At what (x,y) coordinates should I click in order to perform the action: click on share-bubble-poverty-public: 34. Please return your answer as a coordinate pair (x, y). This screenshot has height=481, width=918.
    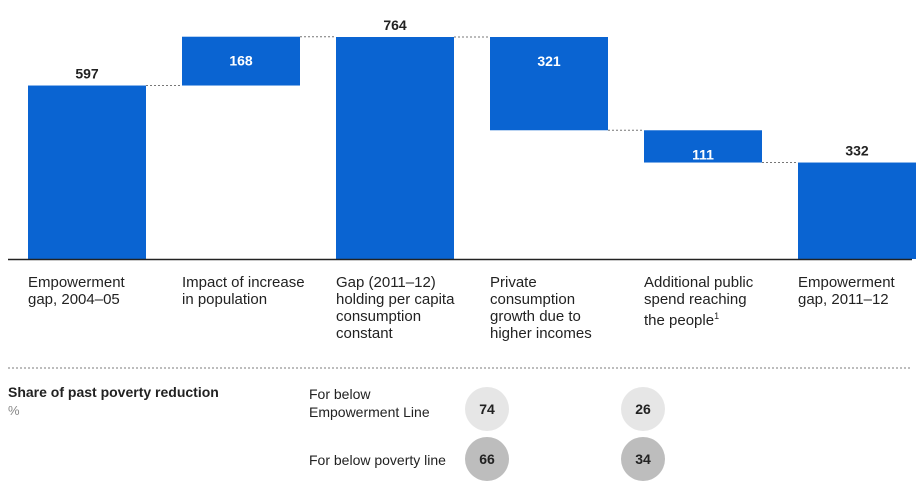
    Looking at the image, I should click on (643, 459).